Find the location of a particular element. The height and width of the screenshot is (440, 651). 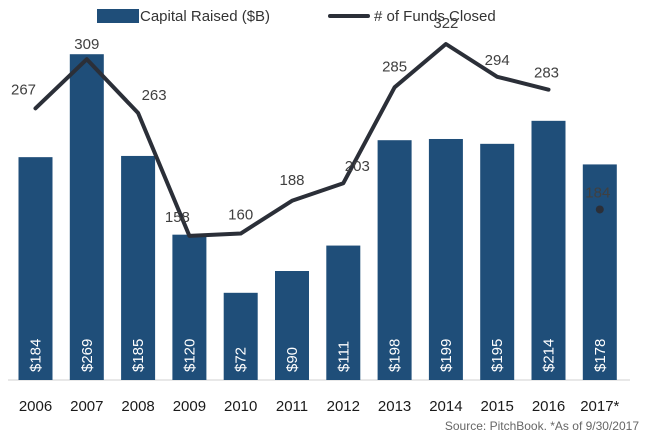

legend-label-funds-closed: # of Funds Closed is located at coordinates (435, 16).